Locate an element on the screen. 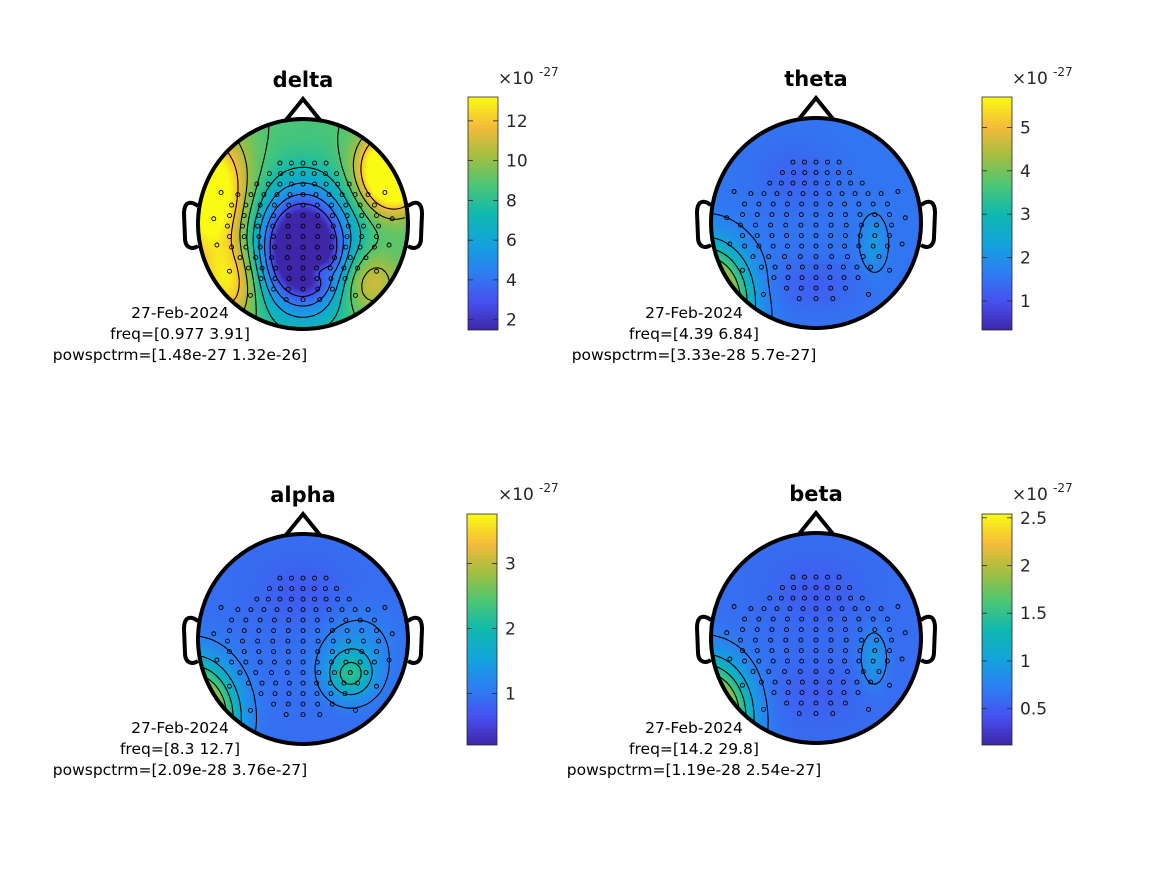 This screenshot has width=1167, height=875. head-outline is located at coordinates (303, 639).